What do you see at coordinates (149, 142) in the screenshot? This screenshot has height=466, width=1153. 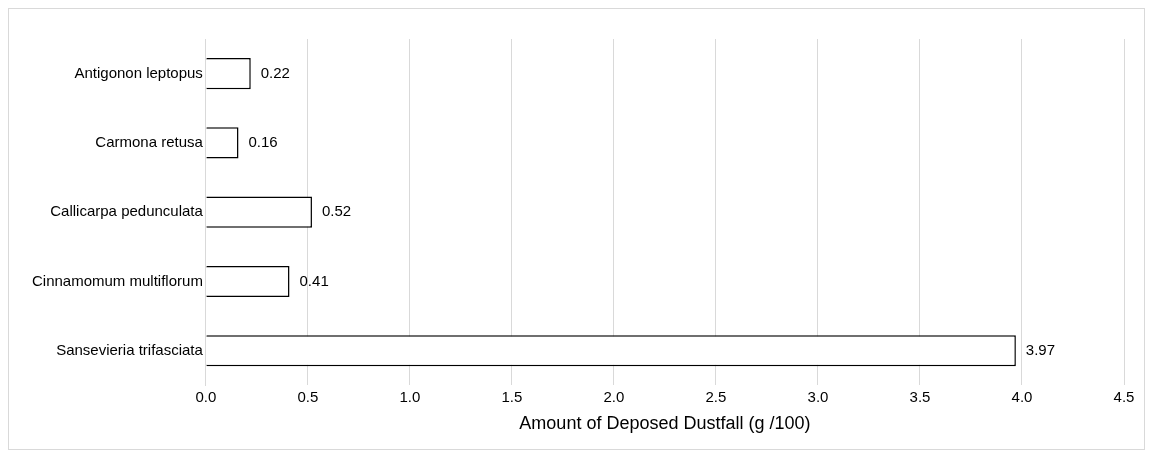 I see `y-tick-label: Carmona retusa` at bounding box center [149, 142].